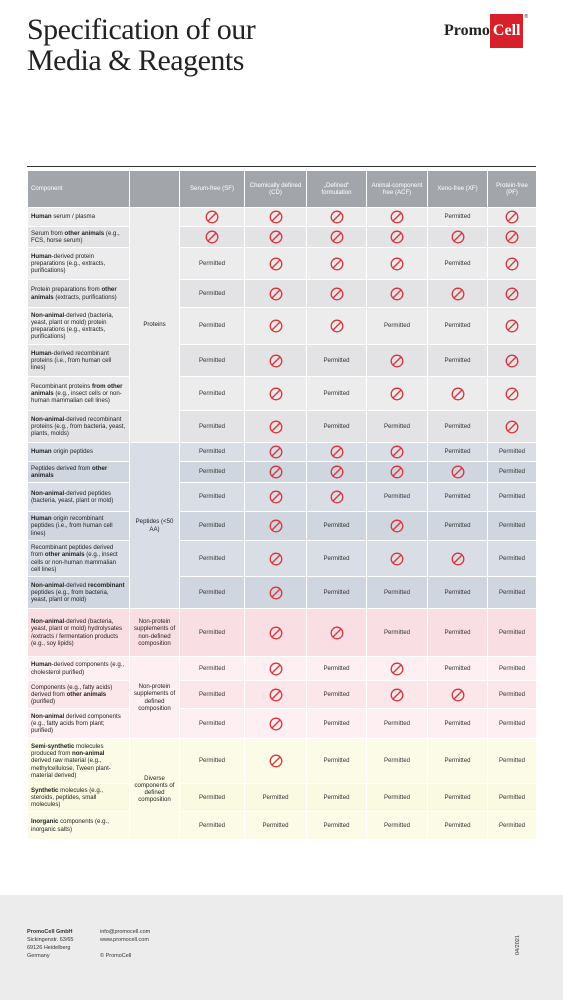  Describe the element at coordinates (45, 822) in the screenshot. I see `component-bold: Inorganic` at that location.